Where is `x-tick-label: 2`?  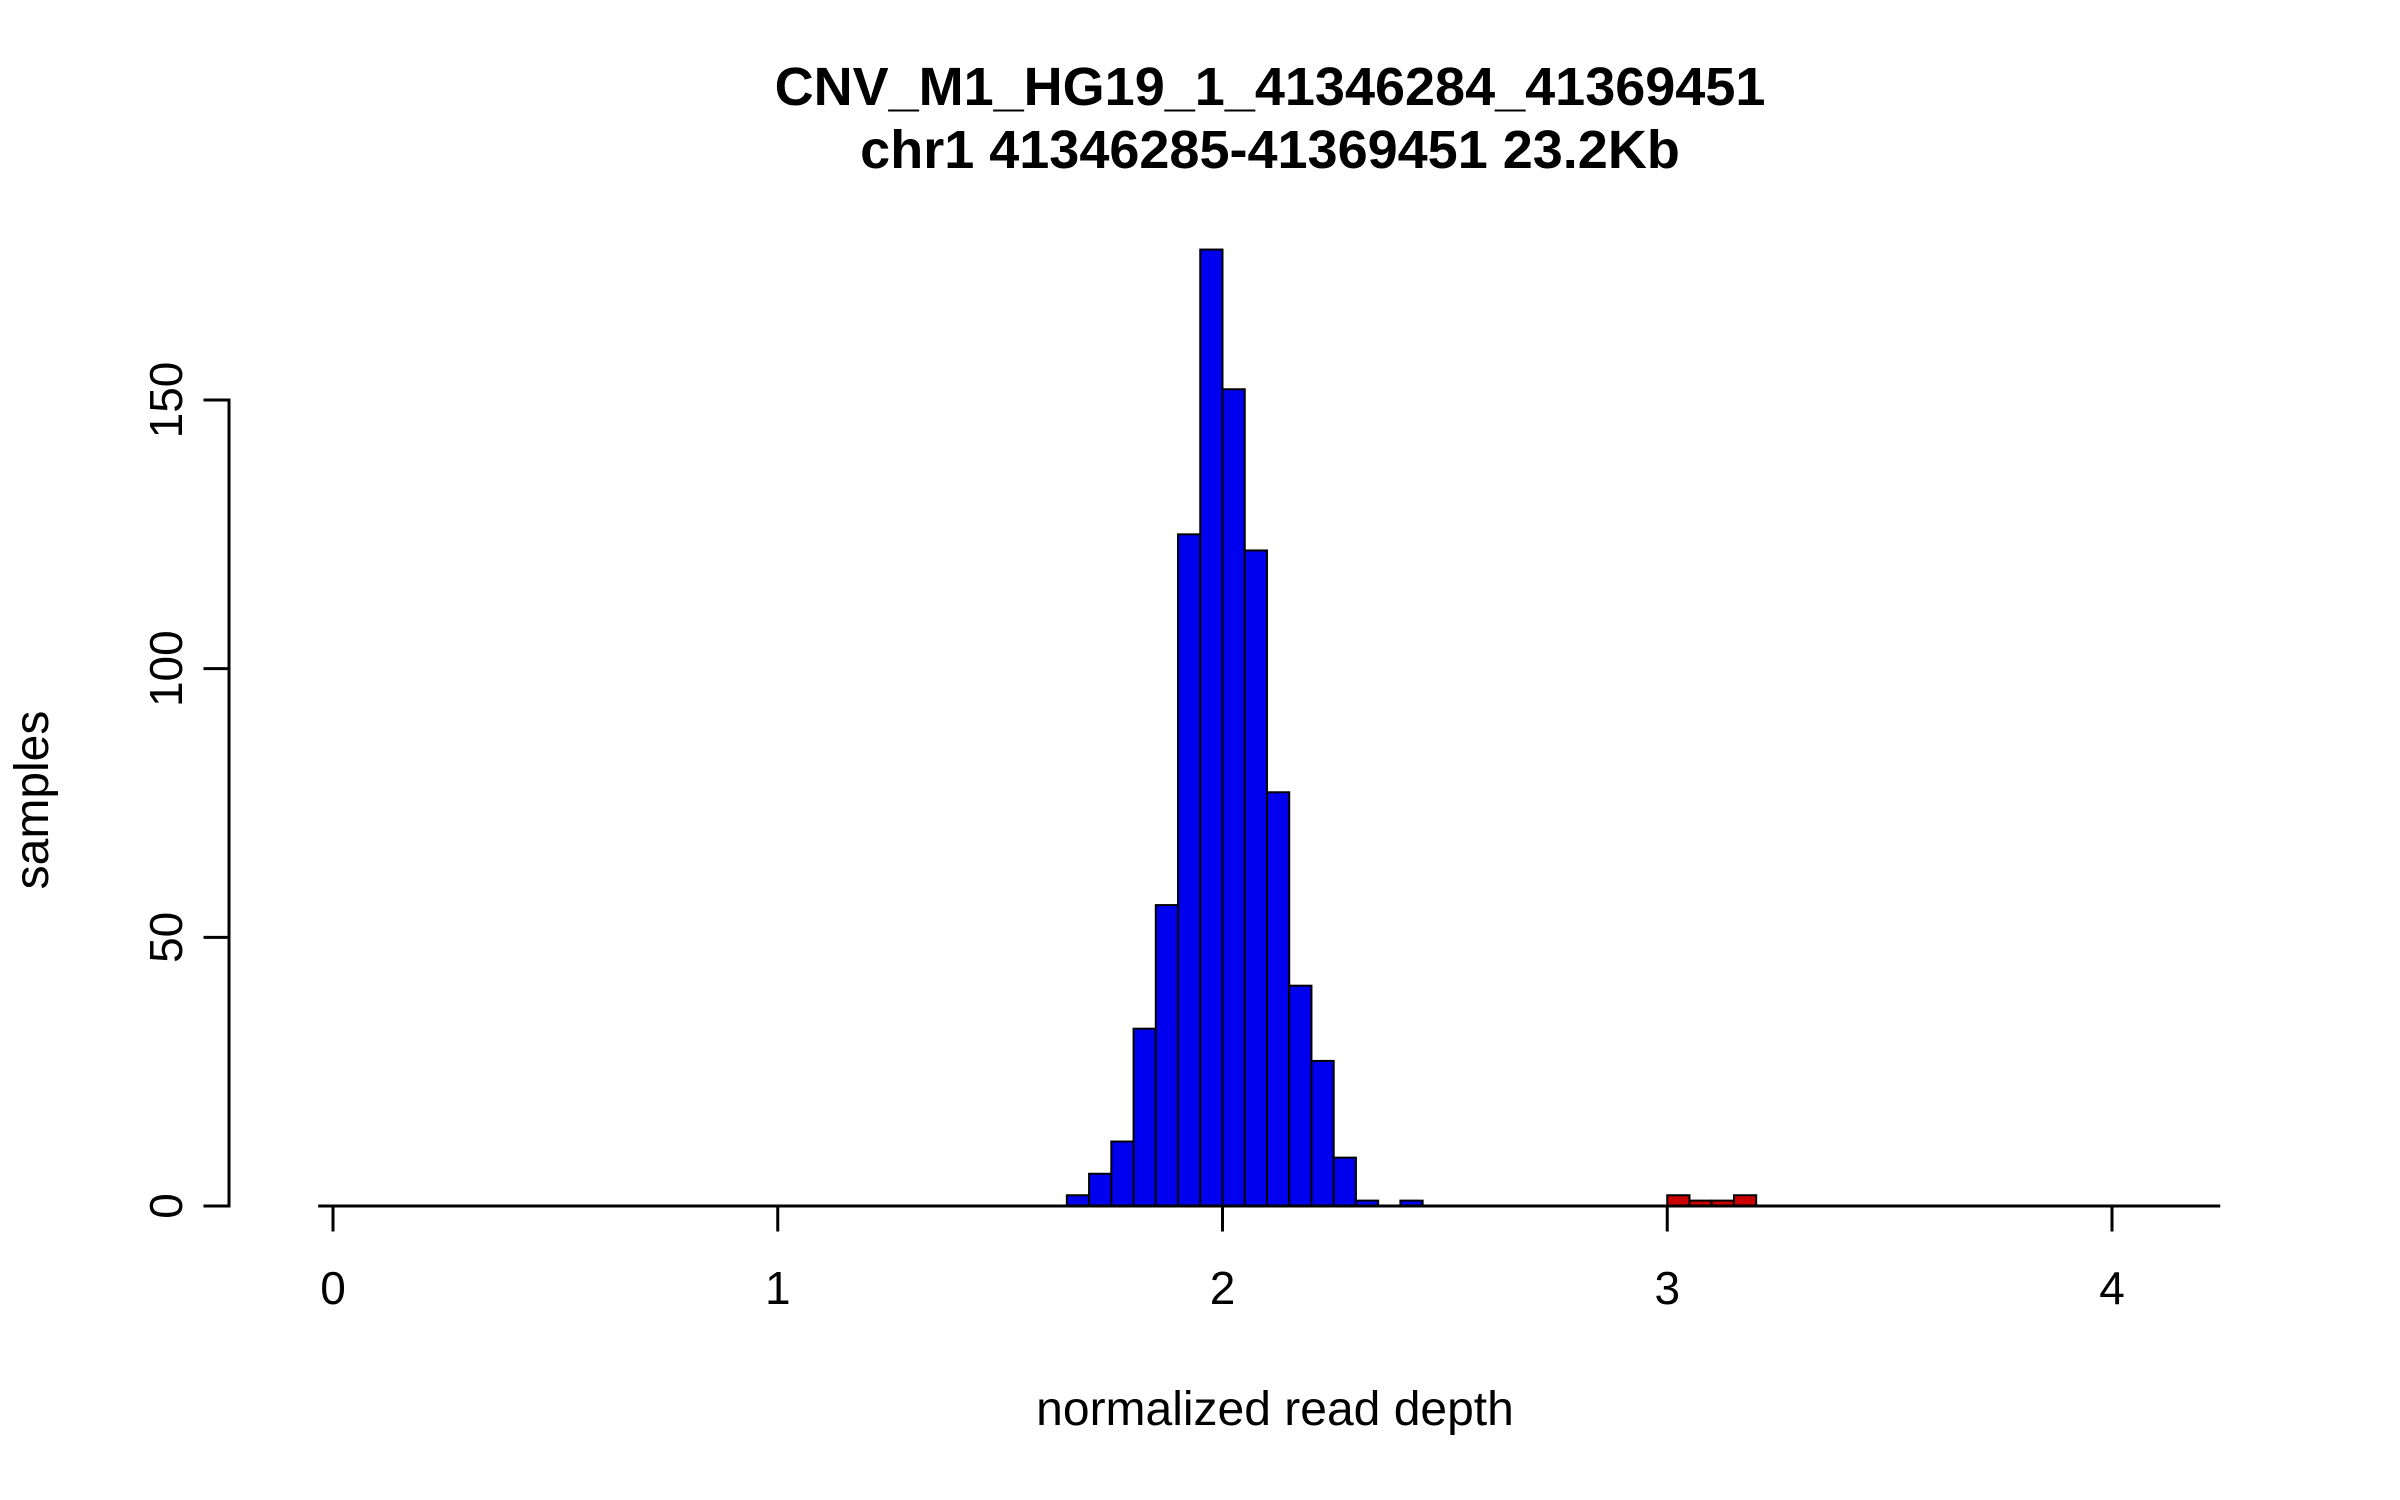 x-tick-label: 2 is located at coordinates (1223, 1288).